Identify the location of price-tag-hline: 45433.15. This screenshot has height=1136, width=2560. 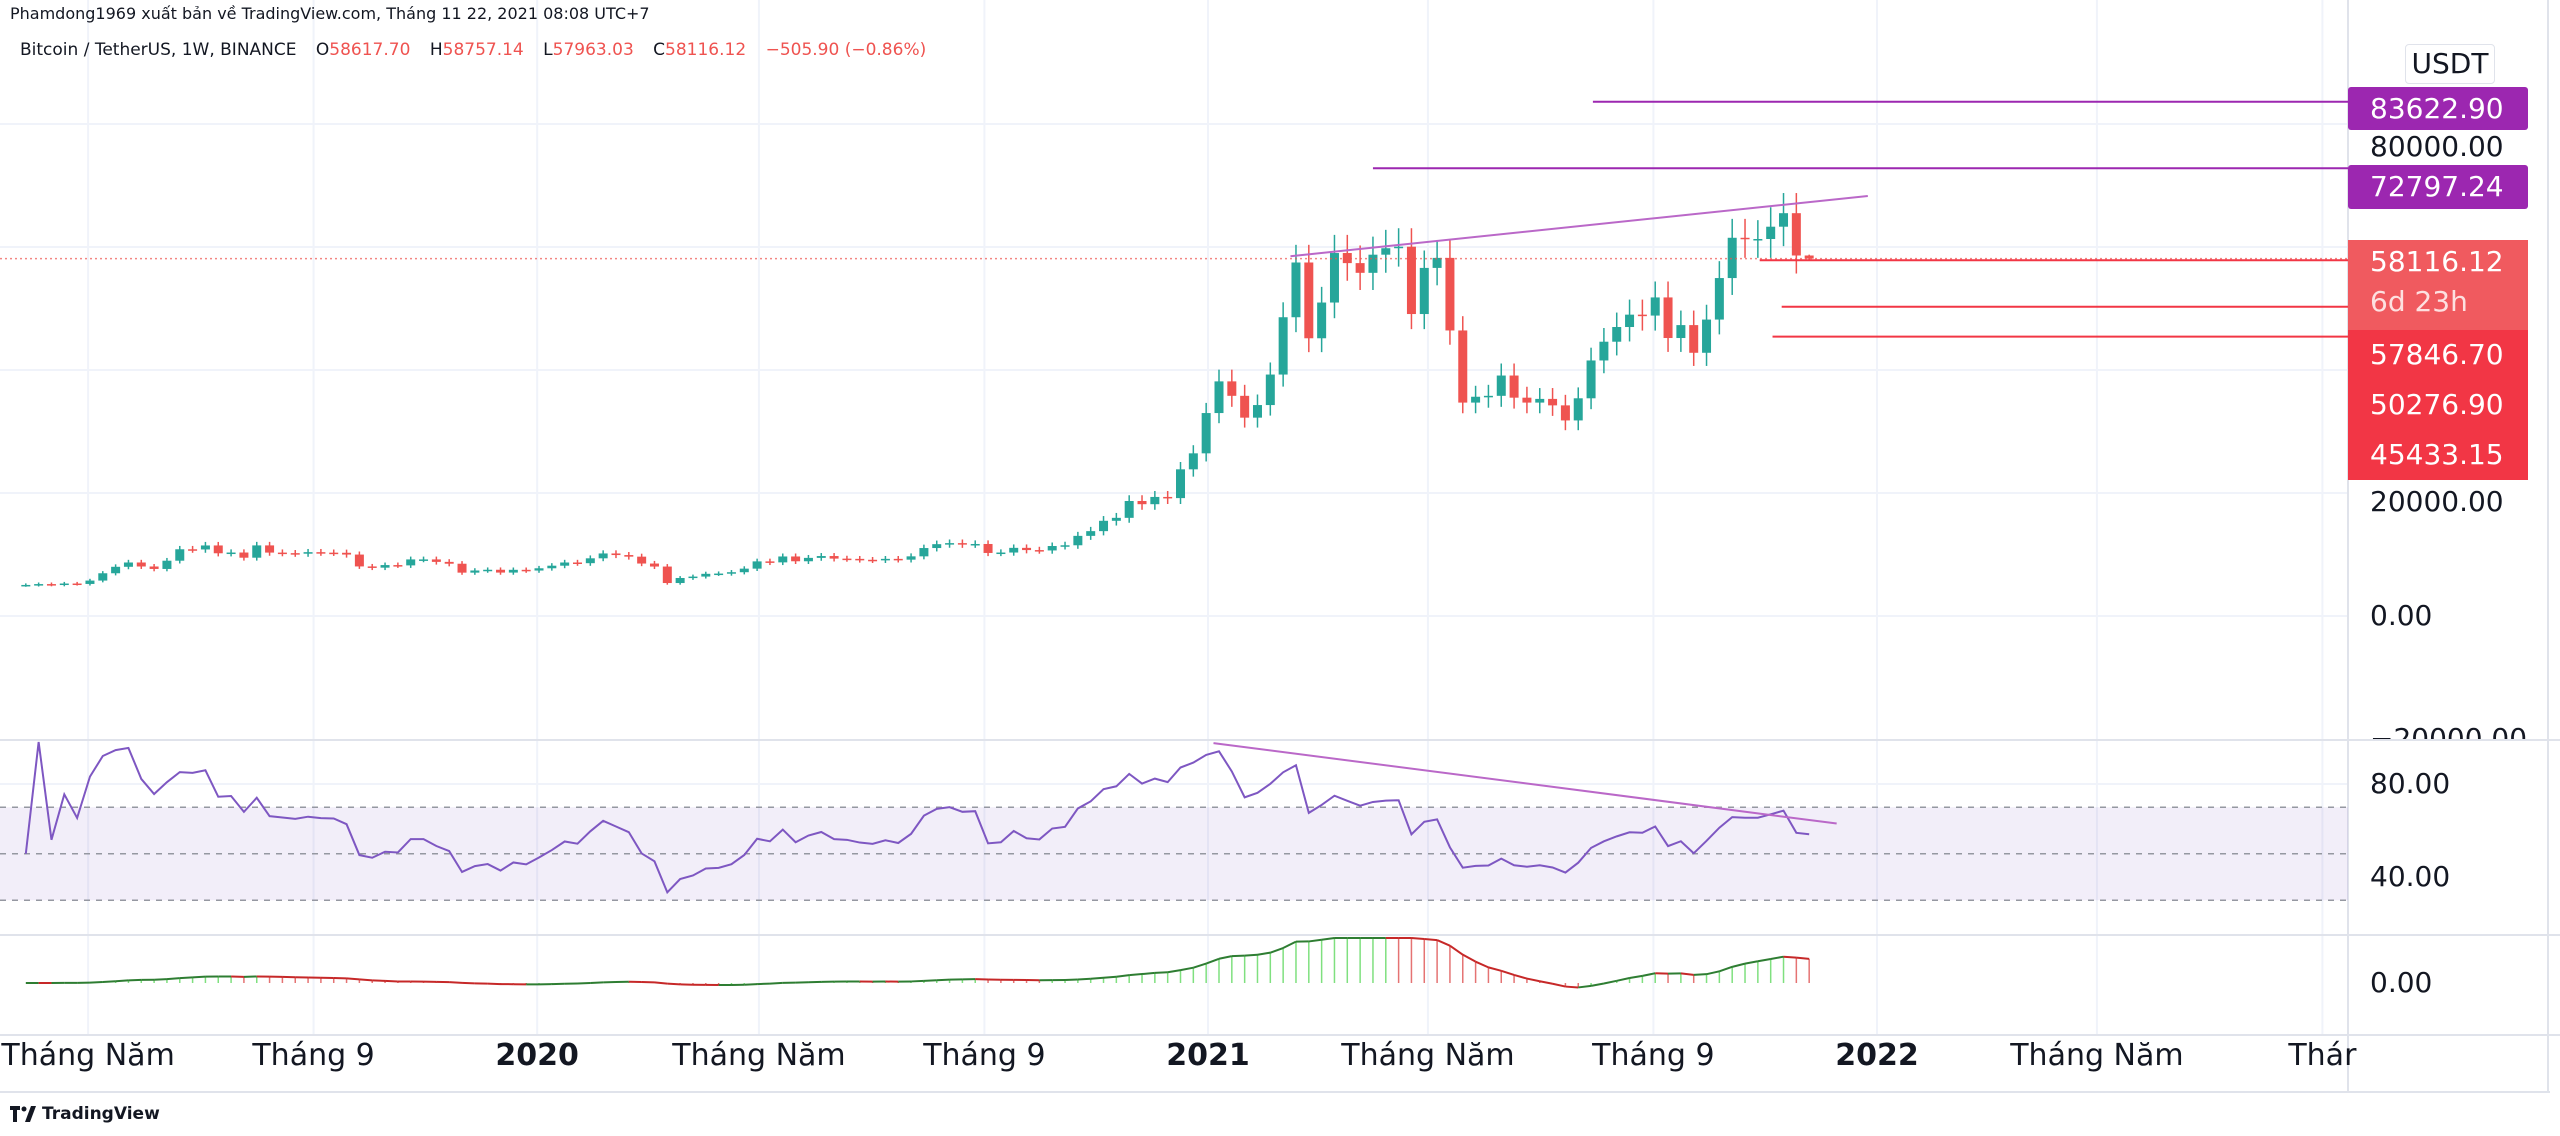
(2438, 455).